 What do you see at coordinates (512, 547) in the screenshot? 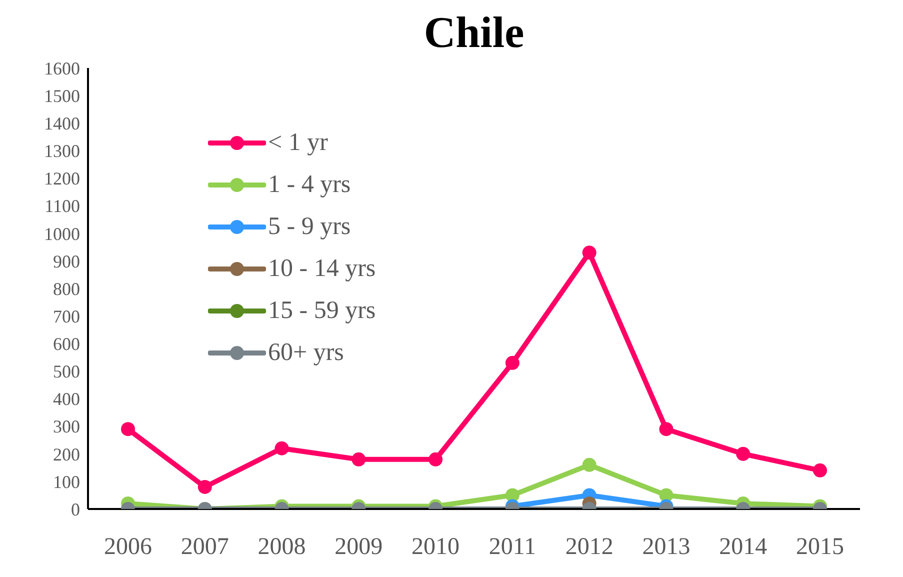
I see `x-tick-label: 2011` at bounding box center [512, 547].